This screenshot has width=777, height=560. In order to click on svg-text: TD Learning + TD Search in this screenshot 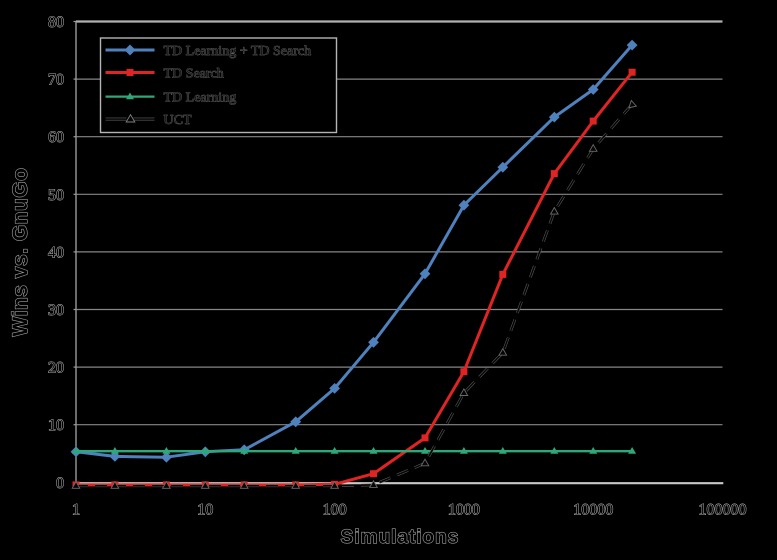, I will do `click(238, 51)`.